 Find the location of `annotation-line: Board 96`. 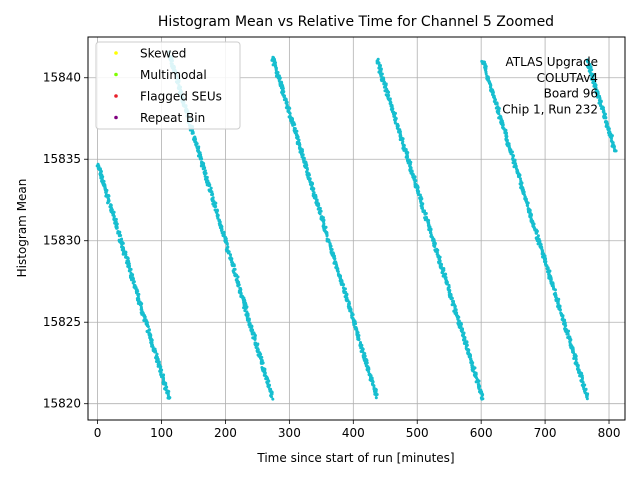

annotation-line: Board 96 is located at coordinates (571, 94).